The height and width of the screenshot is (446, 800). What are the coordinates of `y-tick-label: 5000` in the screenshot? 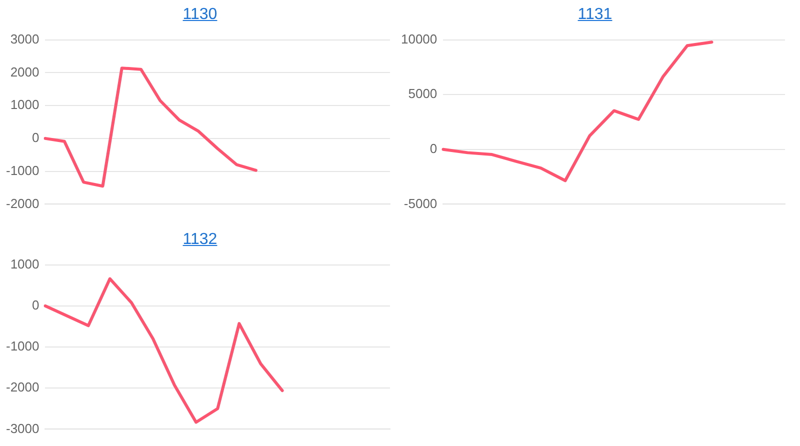 It's located at (423, 94).